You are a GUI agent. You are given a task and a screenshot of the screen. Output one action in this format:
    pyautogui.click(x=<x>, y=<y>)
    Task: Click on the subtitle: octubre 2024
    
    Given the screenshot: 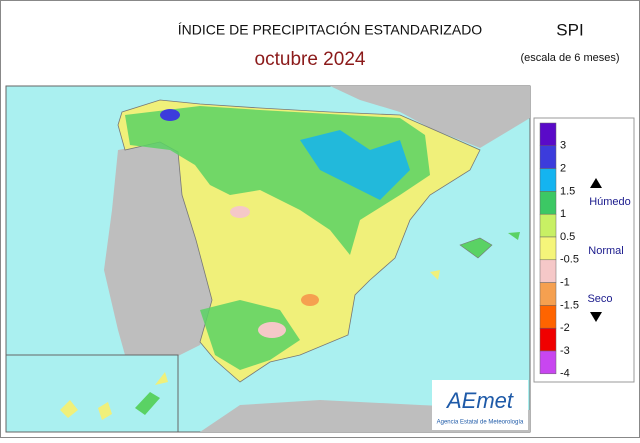 What is the action you would take?
    pyautogui.click(x=310, y=59)
    